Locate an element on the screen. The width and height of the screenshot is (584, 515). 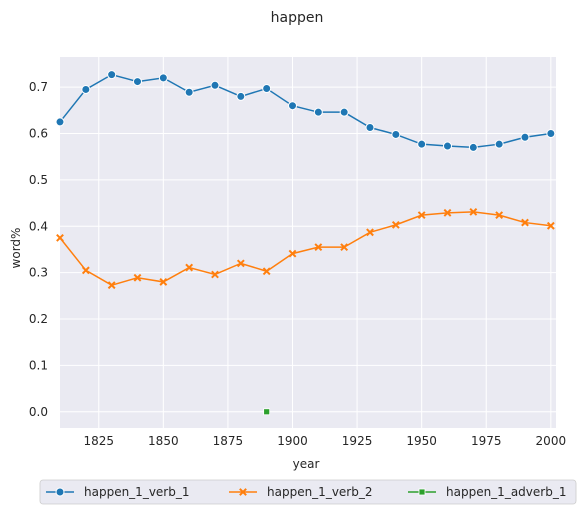
x-tick-label: 2000 is located at coordinates (551, 441).